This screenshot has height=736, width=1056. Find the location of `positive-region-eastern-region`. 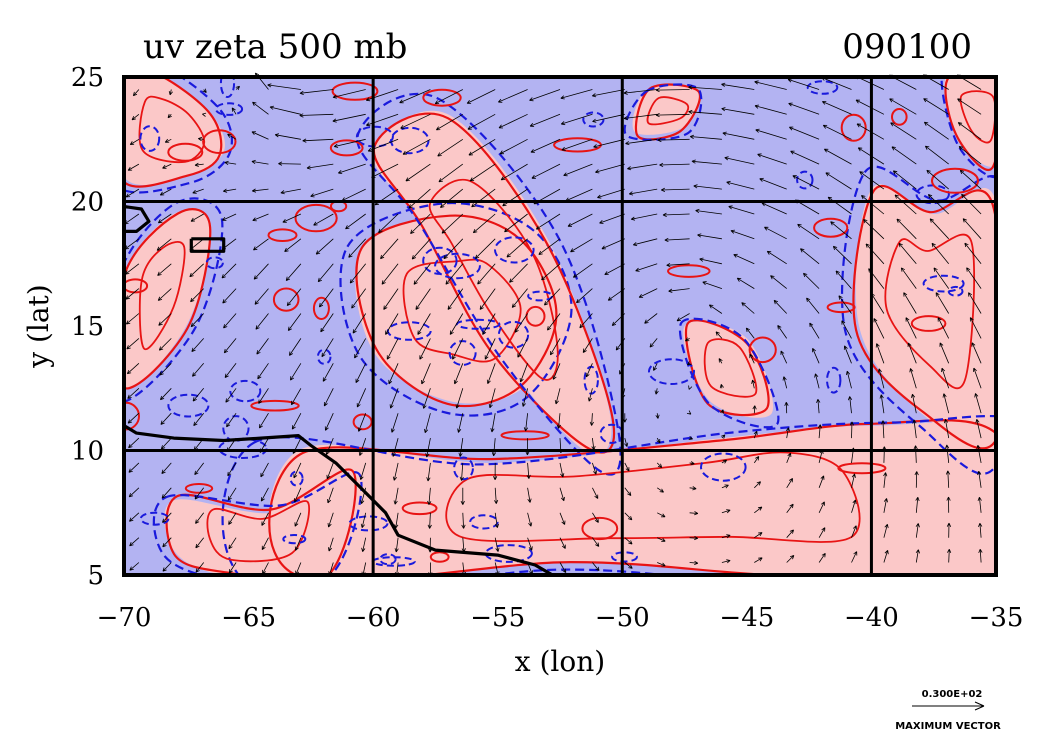

positive-region-eastern-region is located at coordinates (925, 318).